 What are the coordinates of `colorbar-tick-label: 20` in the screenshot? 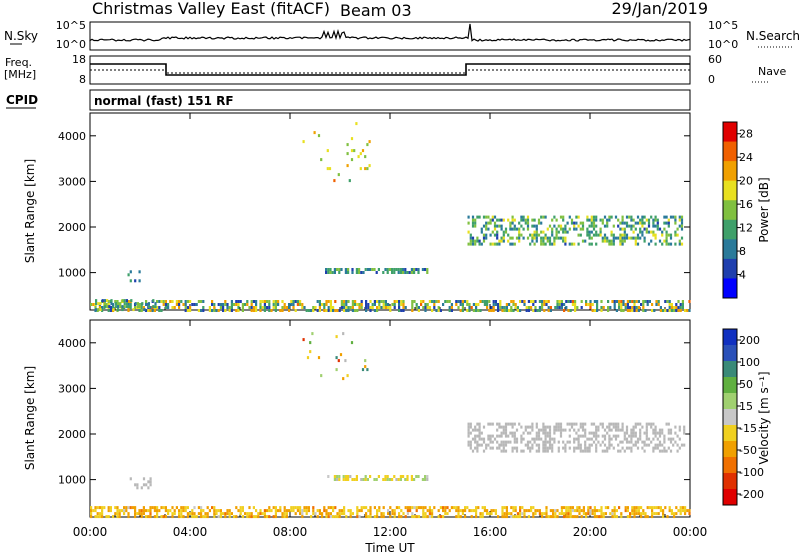 It's located at (746, 181).